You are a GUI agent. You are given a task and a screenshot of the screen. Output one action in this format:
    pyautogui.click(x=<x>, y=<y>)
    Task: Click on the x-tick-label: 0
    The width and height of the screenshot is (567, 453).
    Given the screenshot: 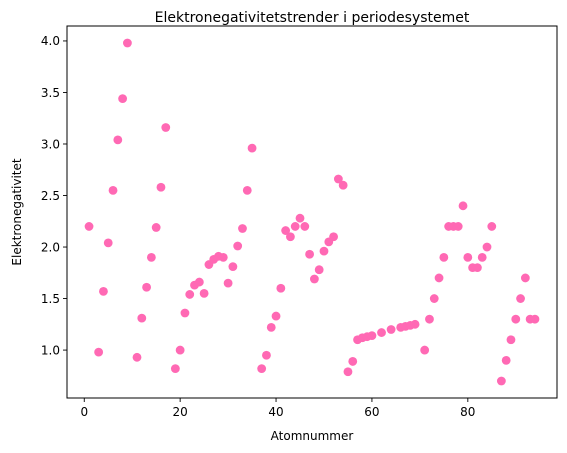 What is the action you would take?
    pyautogui.click(x=84, y=412)
    